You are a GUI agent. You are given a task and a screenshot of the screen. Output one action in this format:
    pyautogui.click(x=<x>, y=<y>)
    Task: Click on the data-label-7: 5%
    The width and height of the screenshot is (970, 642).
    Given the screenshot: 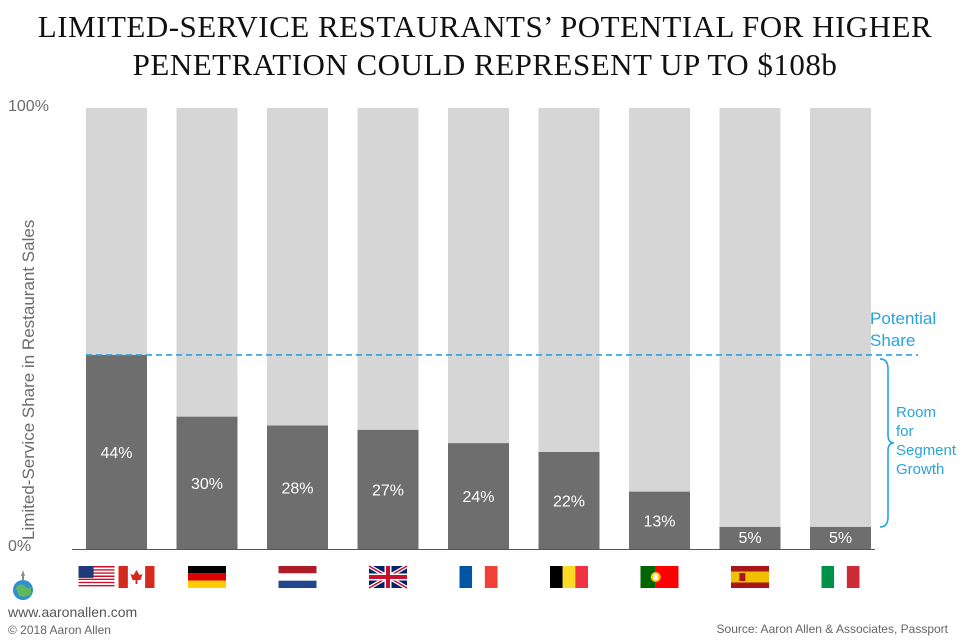 What is the action you would take?
    pyautogui.click(x=749, y=538)
    